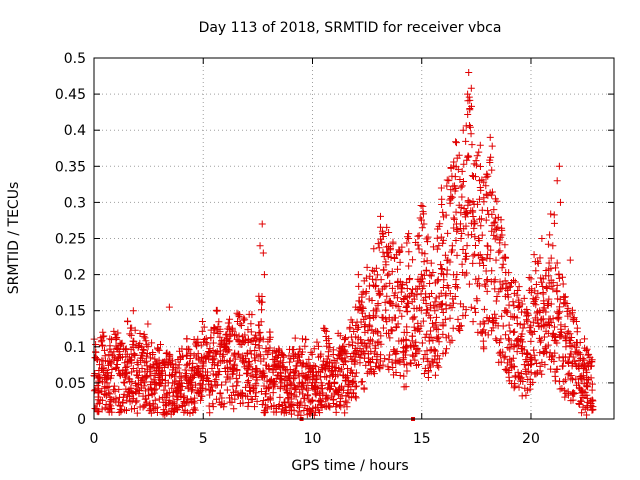  What do you see at coordinates (14, 238) in the screenshot?
I see `y-axis-label: SRMTID / TECUs` at bounding box center [14, 238].